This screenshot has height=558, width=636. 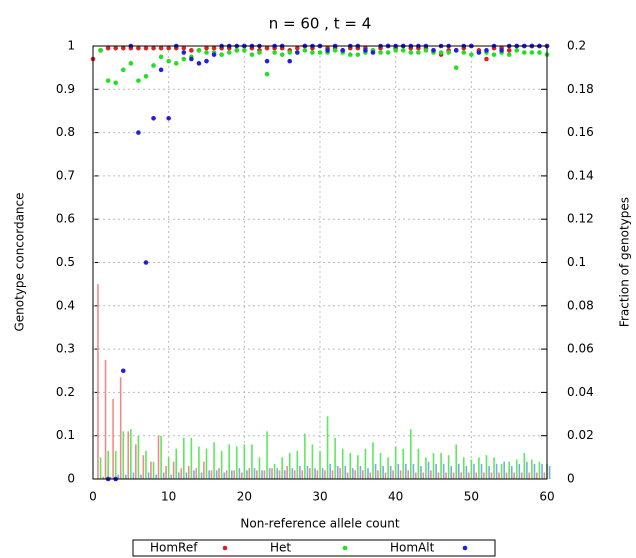 What do you see at coordinates (71, 479) in the screenshot?
I see `y-tick-label: 0` at bounding box center [71, 479].